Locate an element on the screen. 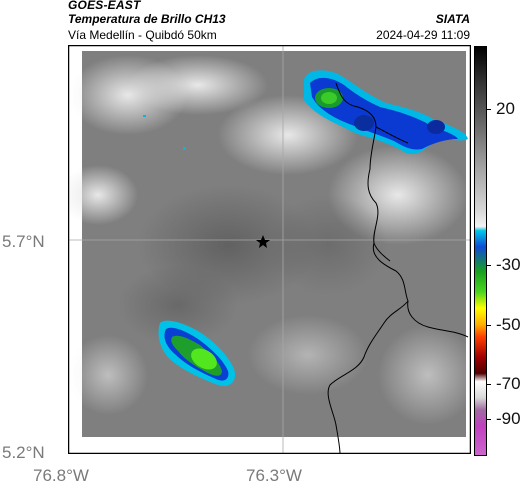 The width and height of the screenshot is (526, 491). satellite-title: GOES-EAST is located at coordinates (104, 6).